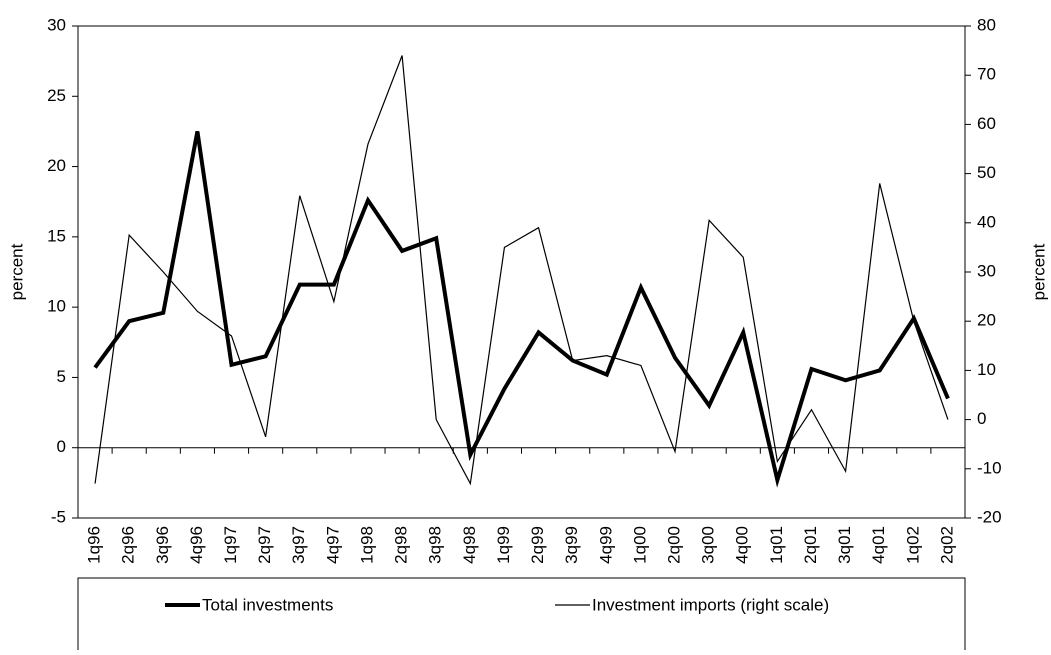  What do you see at coordinates (521, 616) in the screenshot?
I see `legend-box` at bounding box center [521, 616].